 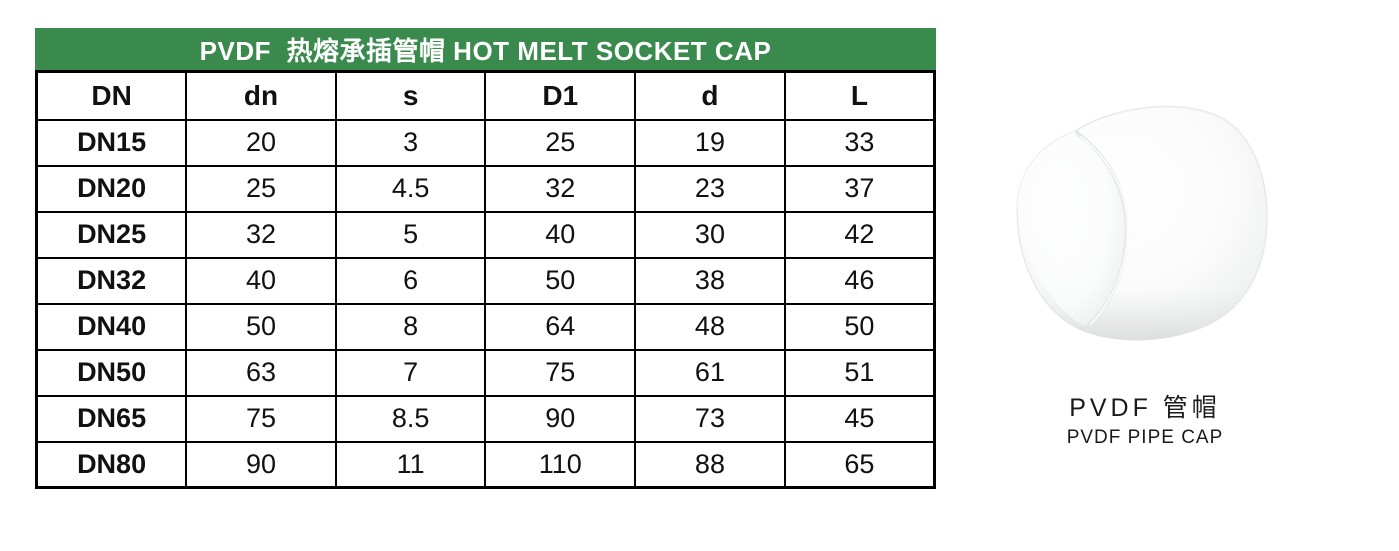 What do you see at coordinates (111, 188) in the screenshot?
I see `row-label: DN20` at bounding box center [111, 188].